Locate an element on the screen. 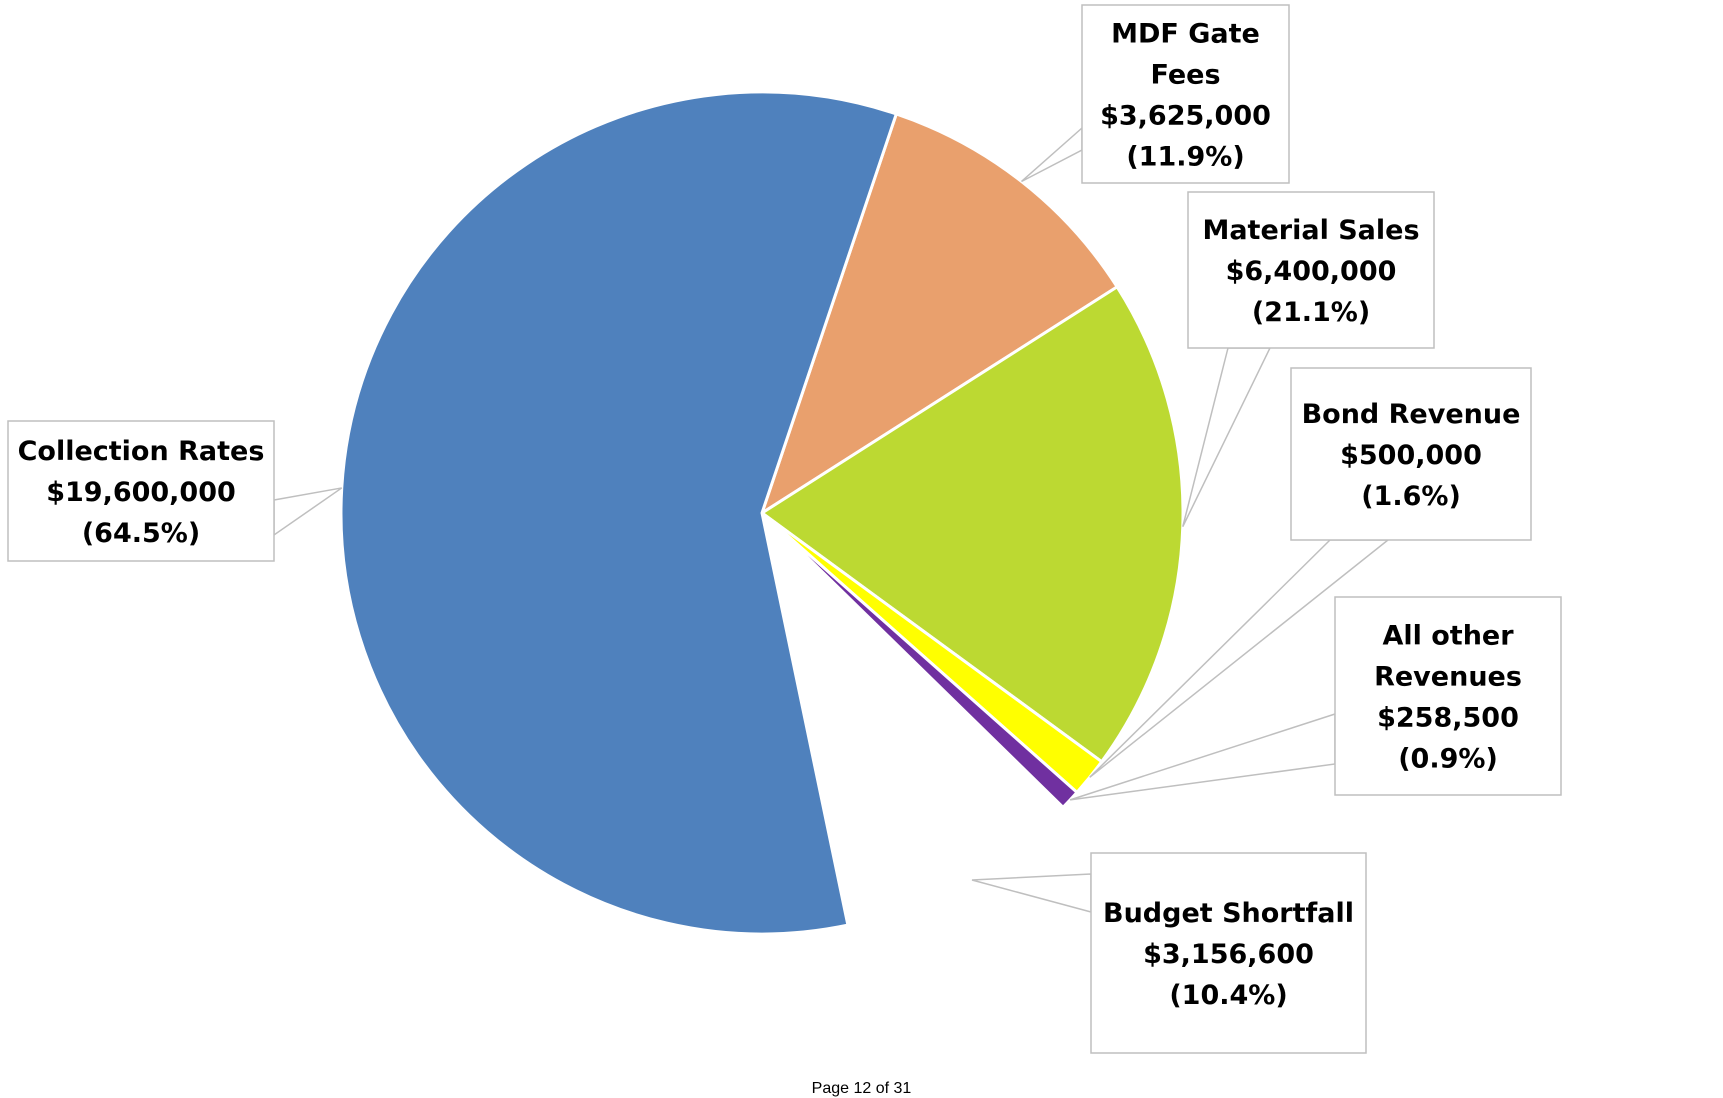 This screenshot has width=1723, height=1098. callout-bond-revenue: Bond Revenue $500,000 (1.6%) is located at coordinates (1310, 572).